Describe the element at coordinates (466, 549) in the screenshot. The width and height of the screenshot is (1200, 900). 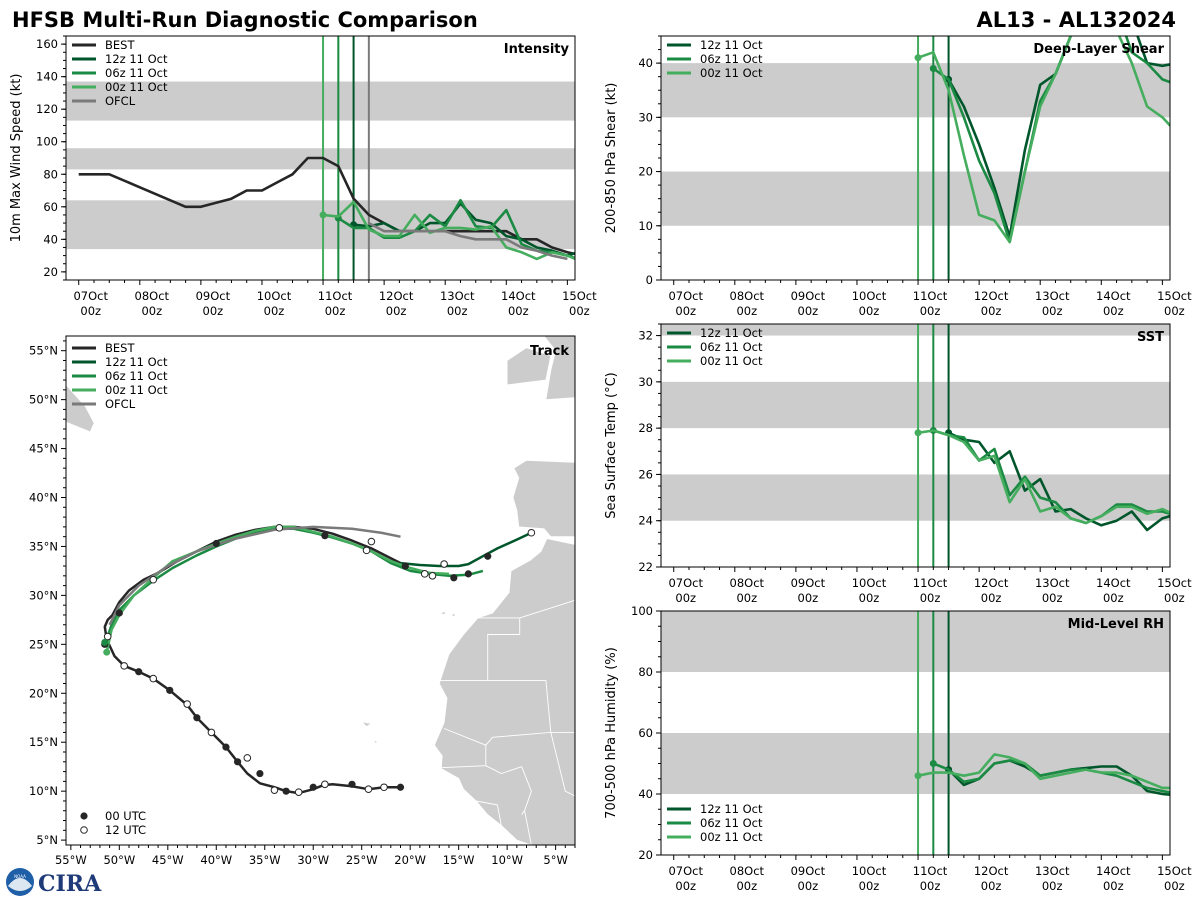
I see `track-line-12z-11-oct` at that location.